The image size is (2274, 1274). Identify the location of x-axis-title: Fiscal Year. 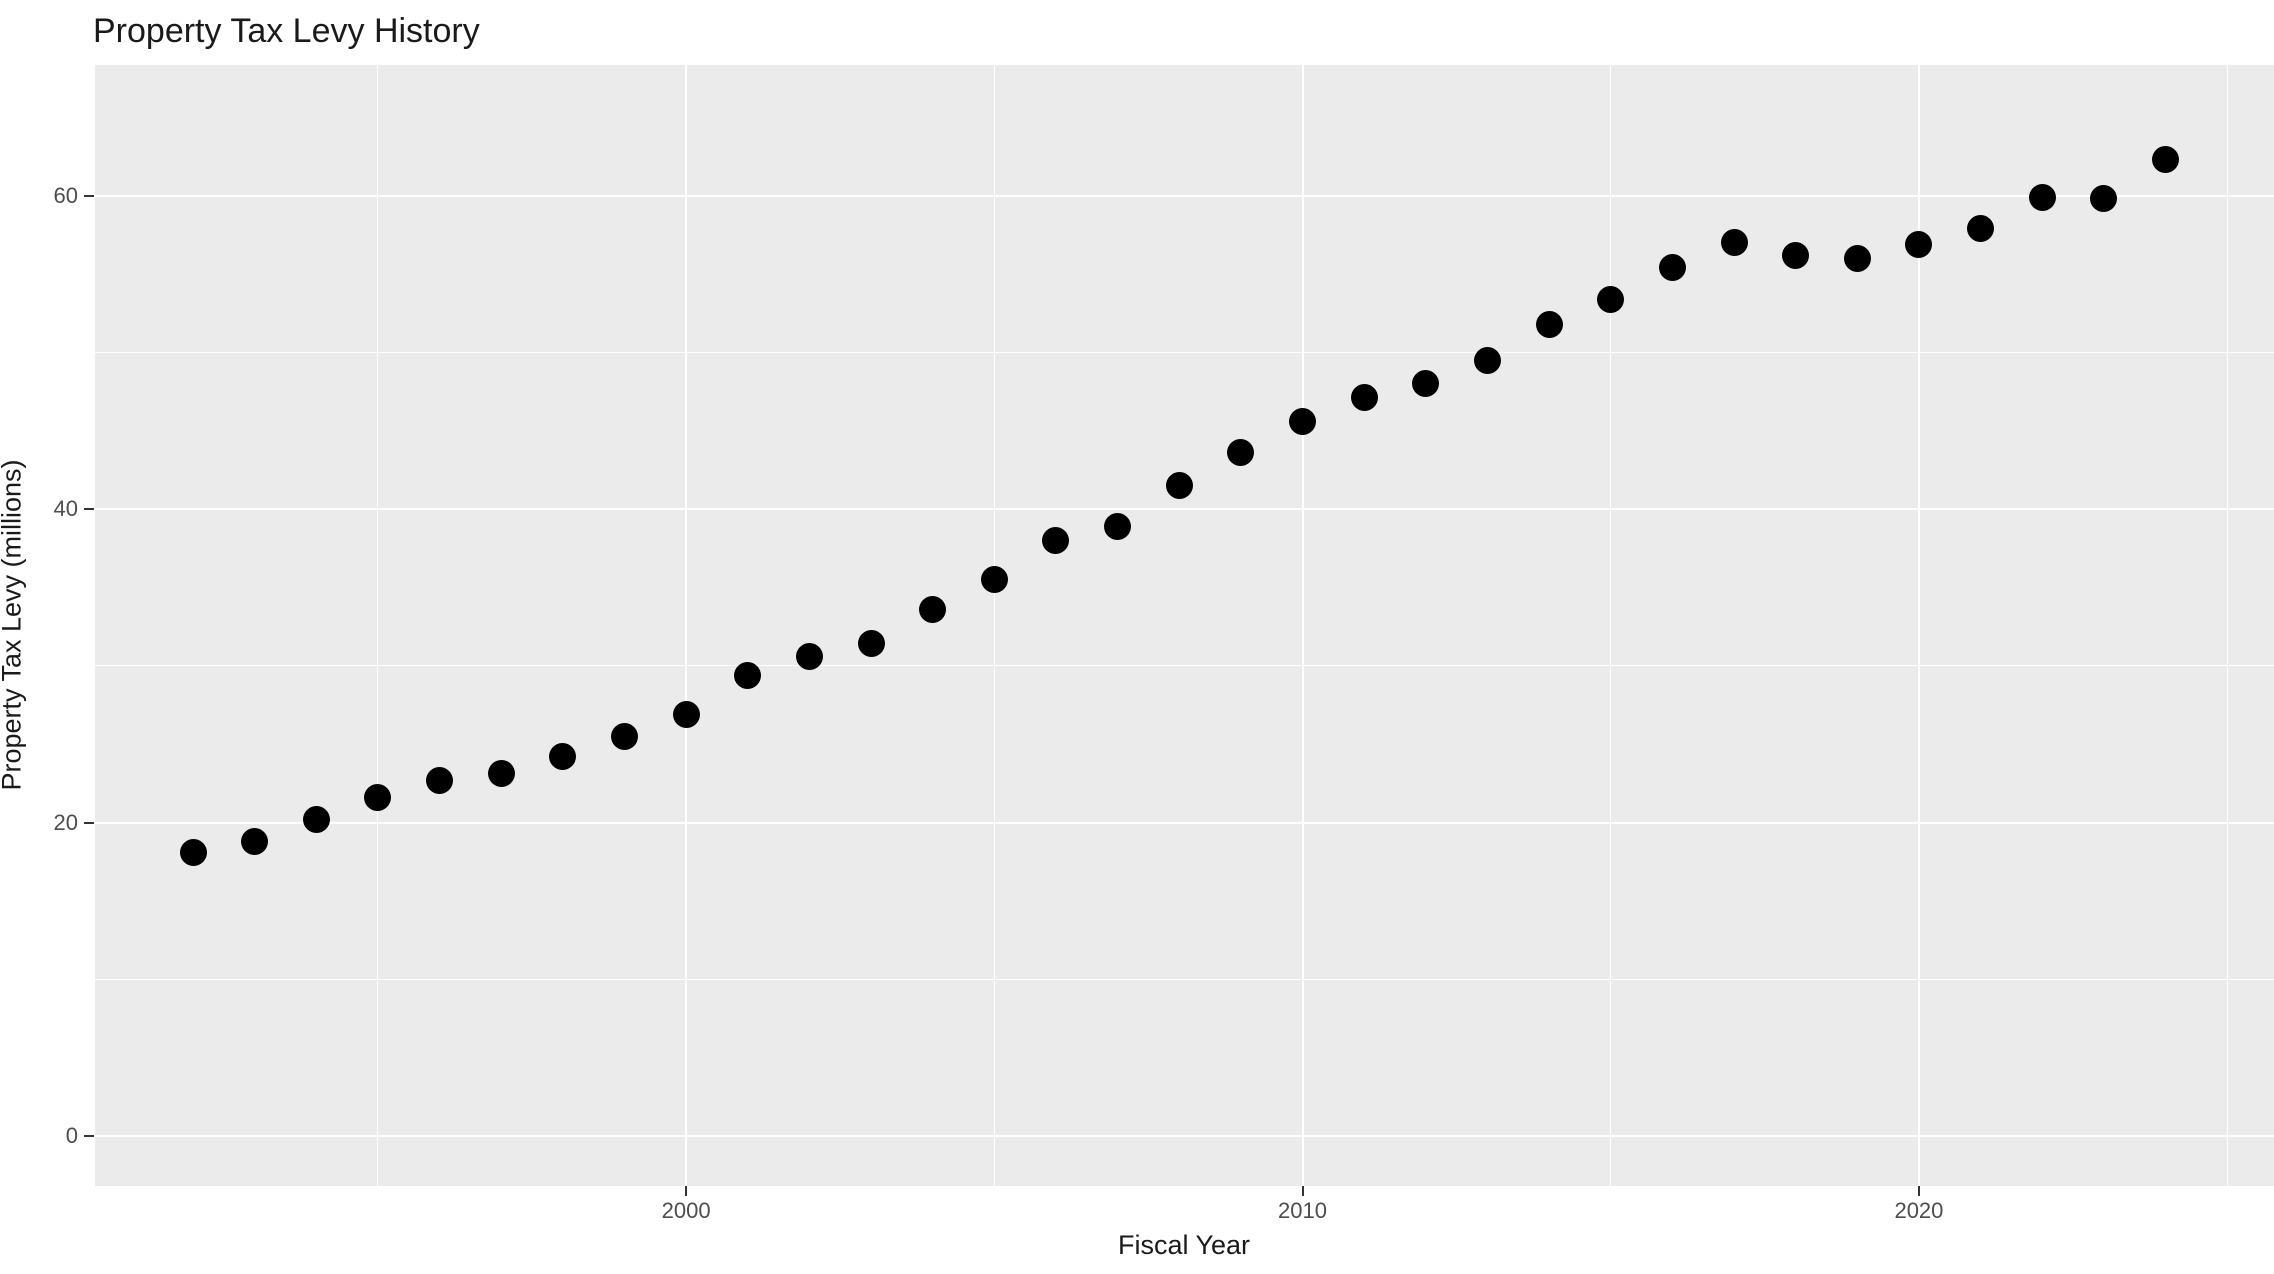
(1184, 1245).